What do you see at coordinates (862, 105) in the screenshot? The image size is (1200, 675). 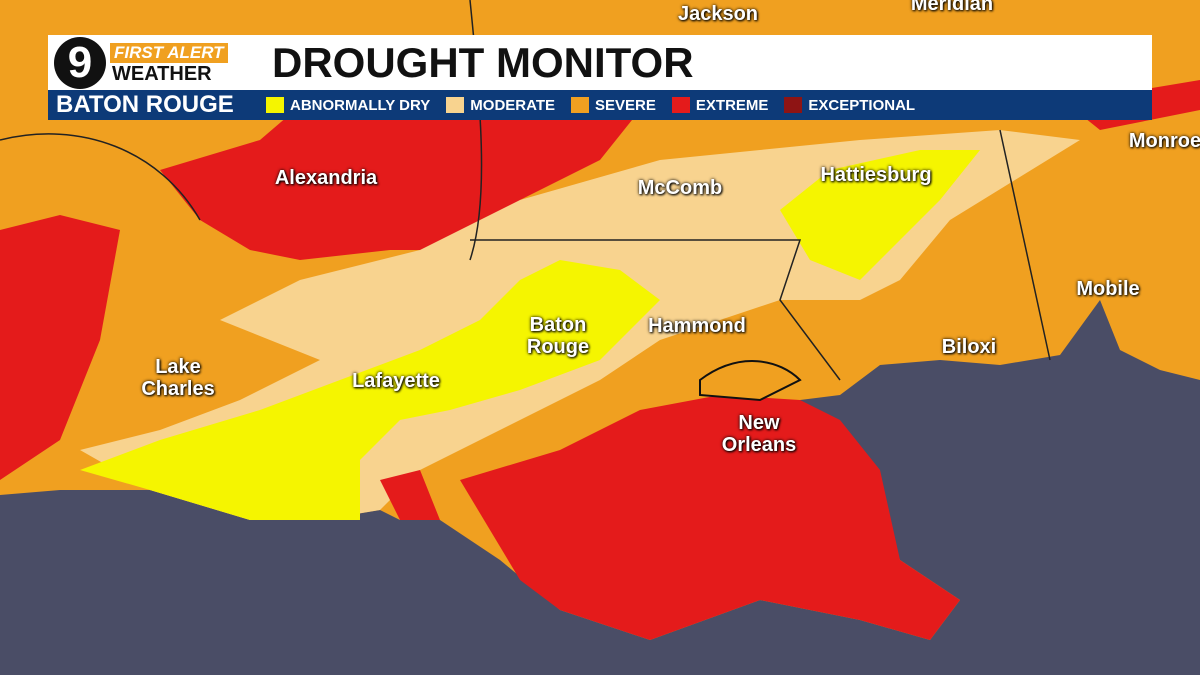 I see `legend-label: EXCEPTIONAL` at bounding box center [862, 105].